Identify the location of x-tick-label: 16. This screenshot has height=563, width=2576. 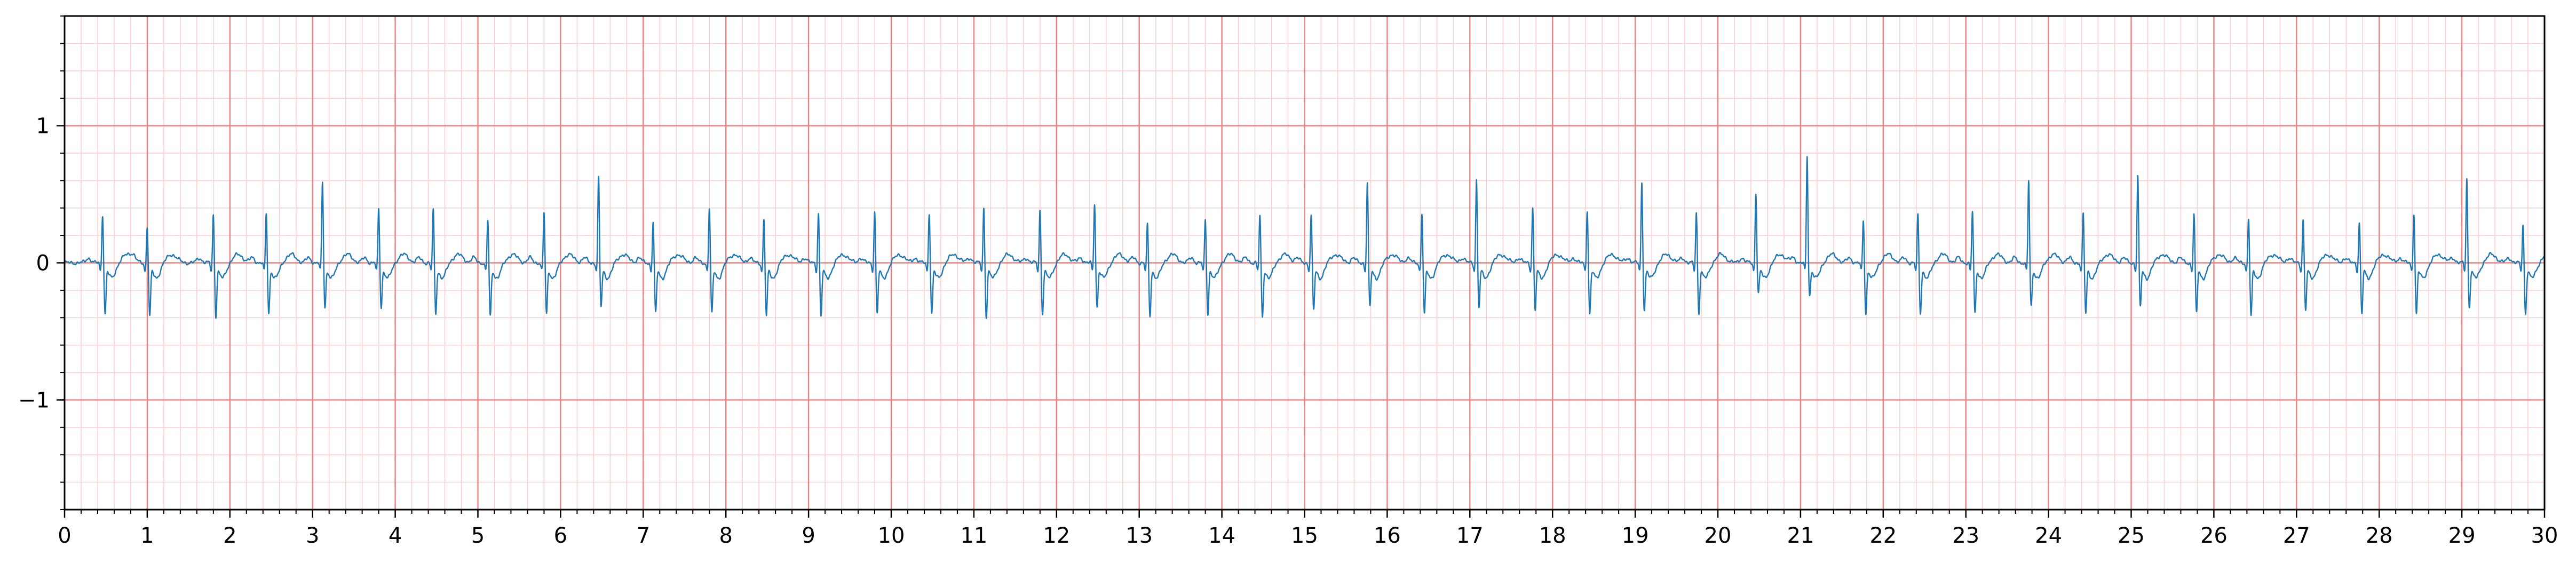
(1387, 536).